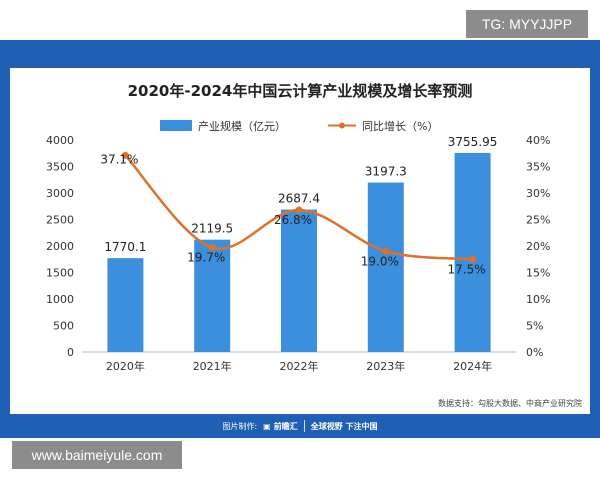  Describe the element at coordinates (60, 220) in the screenshot. I see `y-left-tick: 2500` at that location.